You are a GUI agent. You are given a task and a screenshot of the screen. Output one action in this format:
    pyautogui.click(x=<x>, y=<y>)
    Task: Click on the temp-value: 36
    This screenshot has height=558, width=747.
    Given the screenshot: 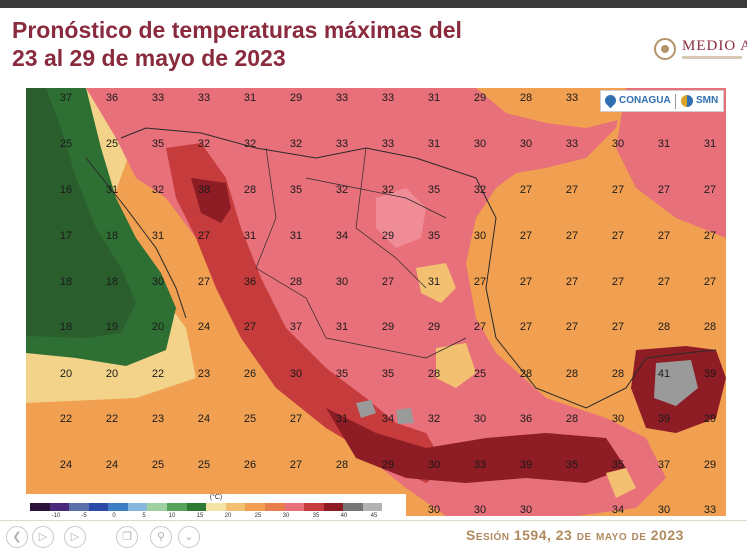 What is the action you would take?
    pyautogui.click(x=526, y=419)
    